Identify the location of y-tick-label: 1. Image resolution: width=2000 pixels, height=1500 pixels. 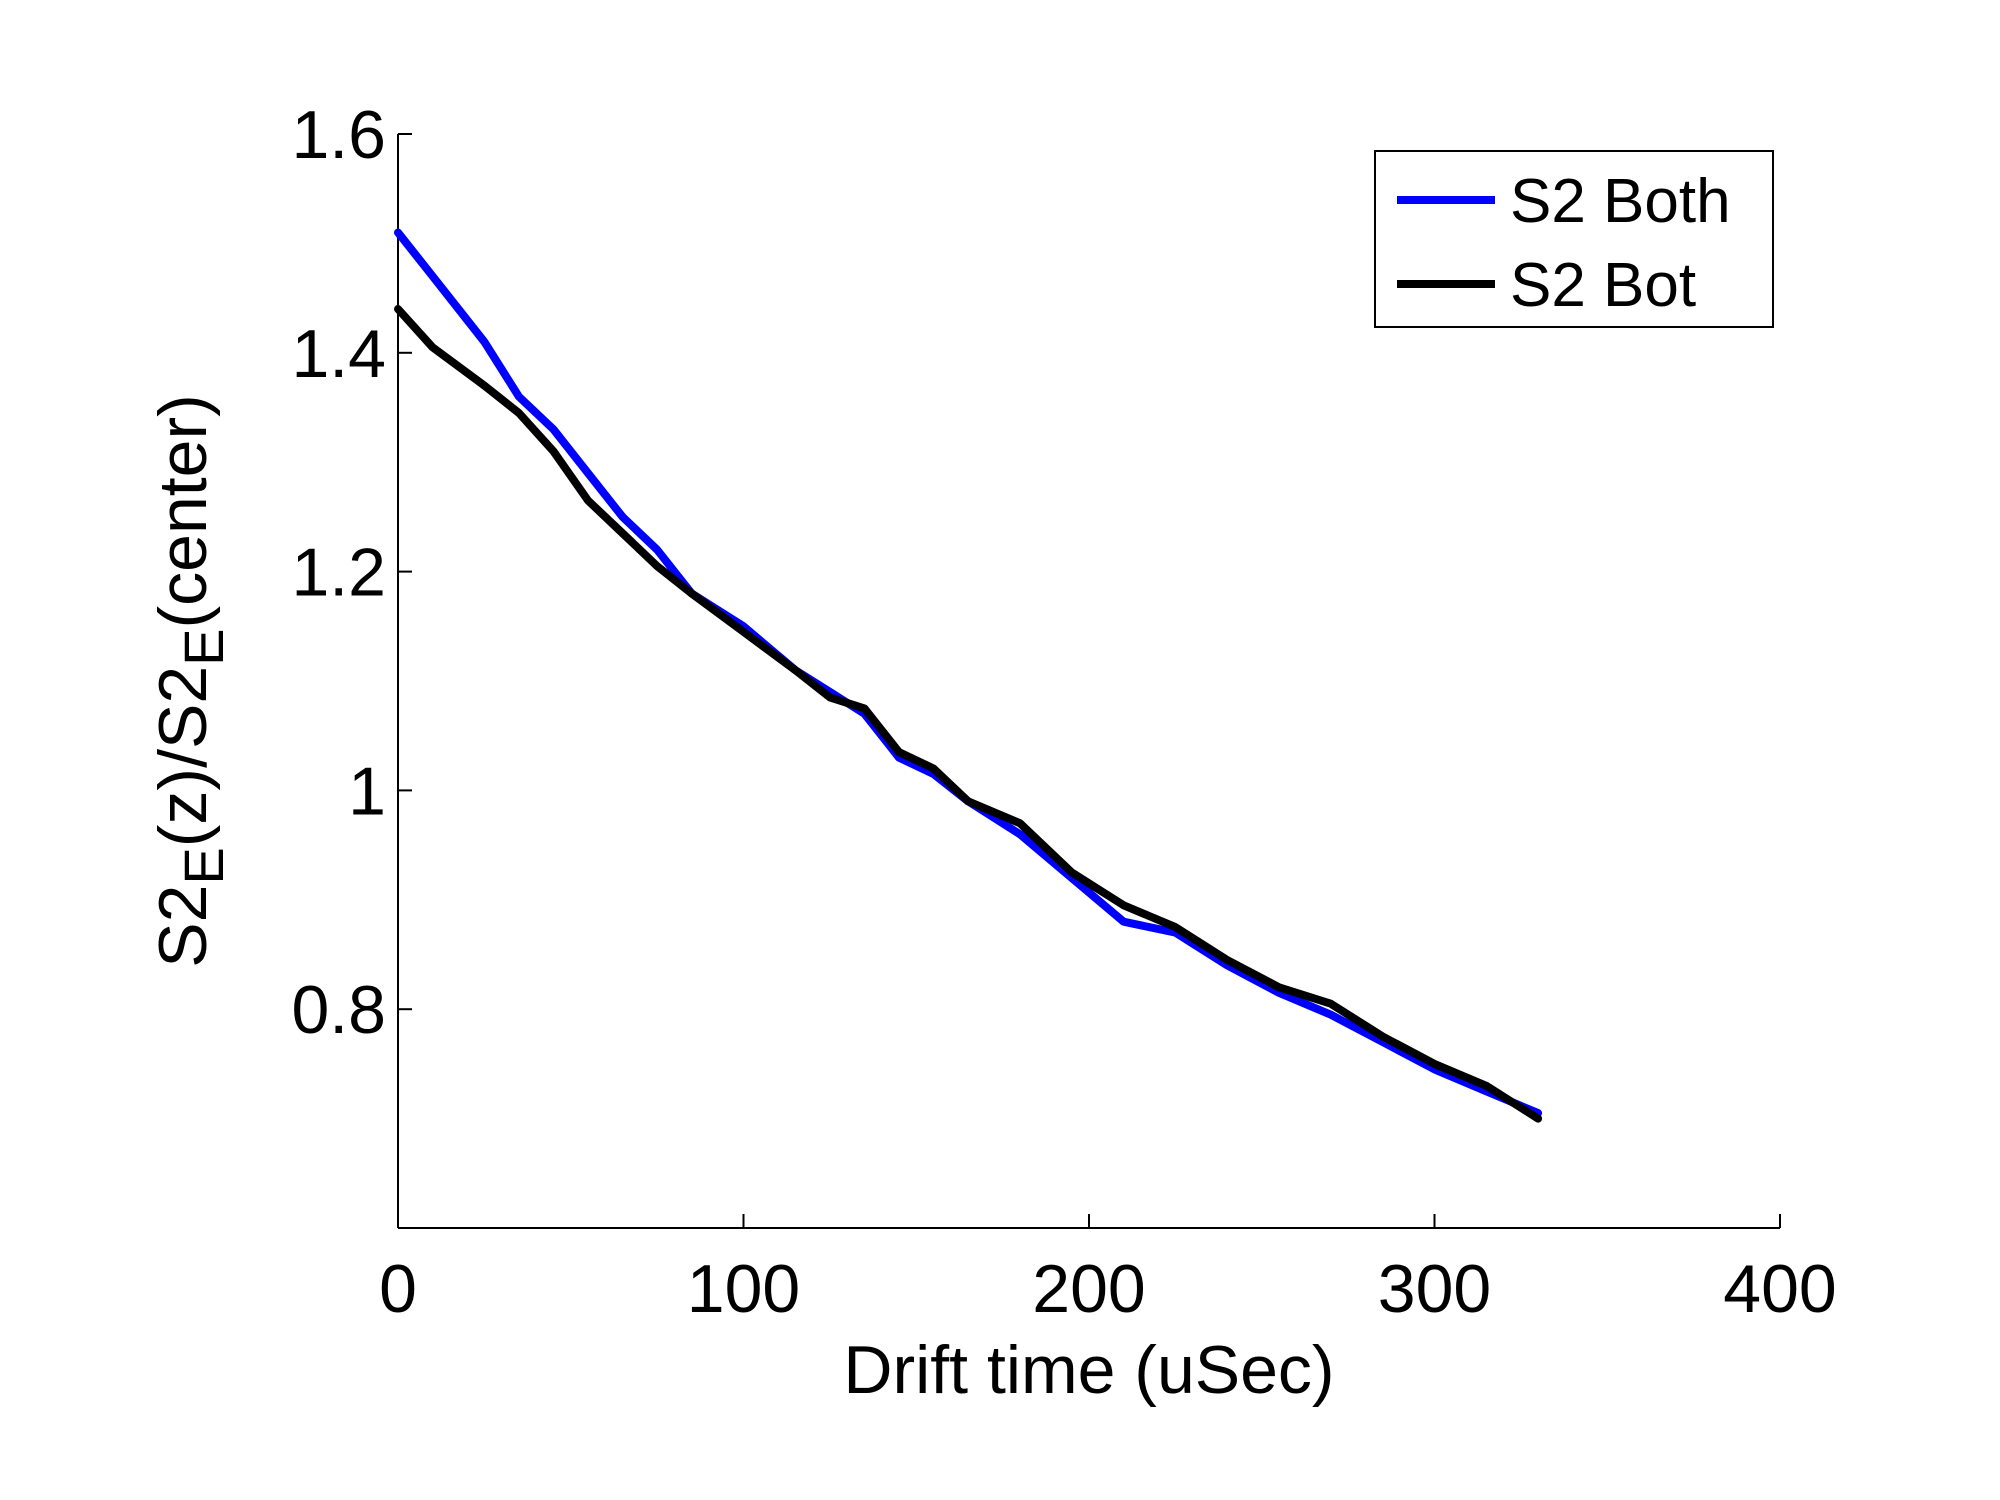
(367, 791).